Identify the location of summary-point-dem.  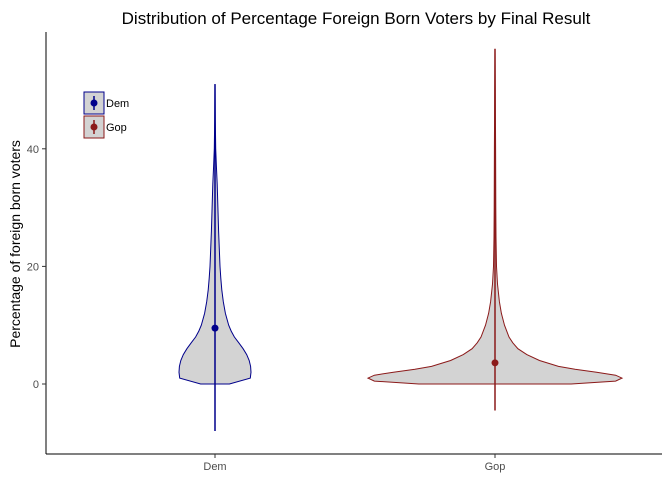
(215, 328).